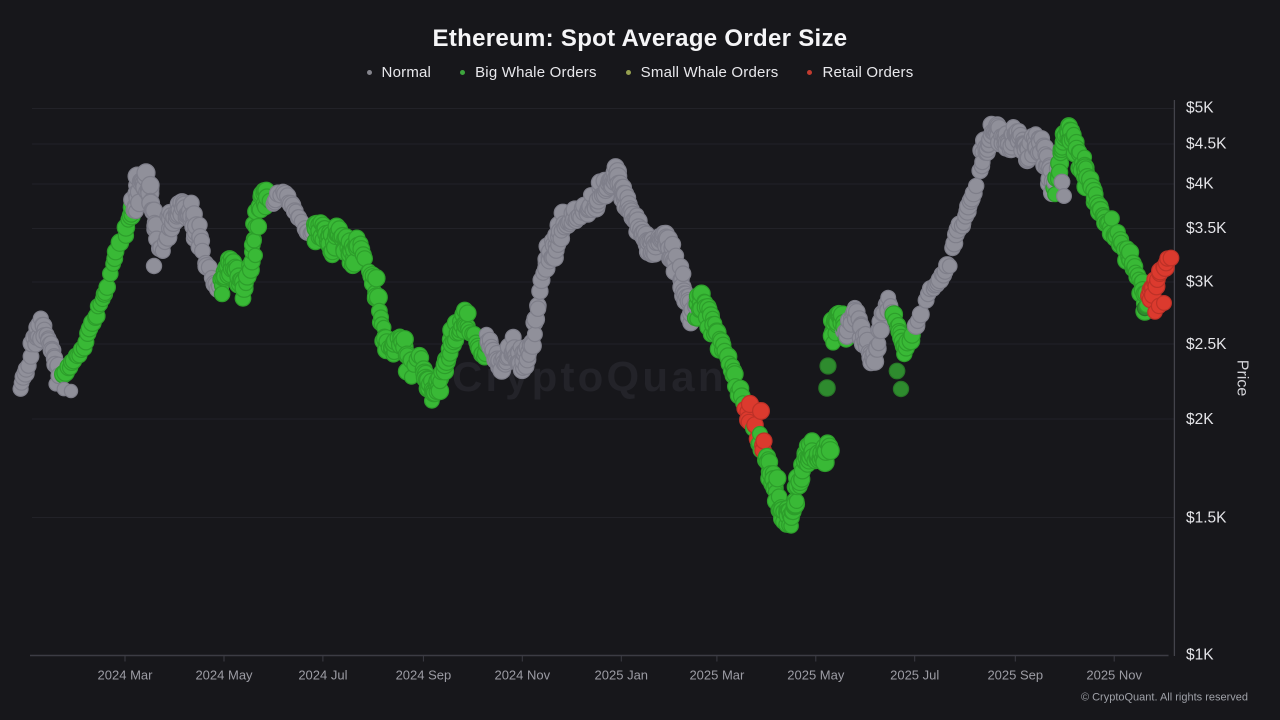 Image resolution: width=1280 pixels, height=720 pixels. What do you see at coordinates (126, 675) in the screenshot?
I see `svg-text: 2024 Mar` at bounding box center [126, 675].